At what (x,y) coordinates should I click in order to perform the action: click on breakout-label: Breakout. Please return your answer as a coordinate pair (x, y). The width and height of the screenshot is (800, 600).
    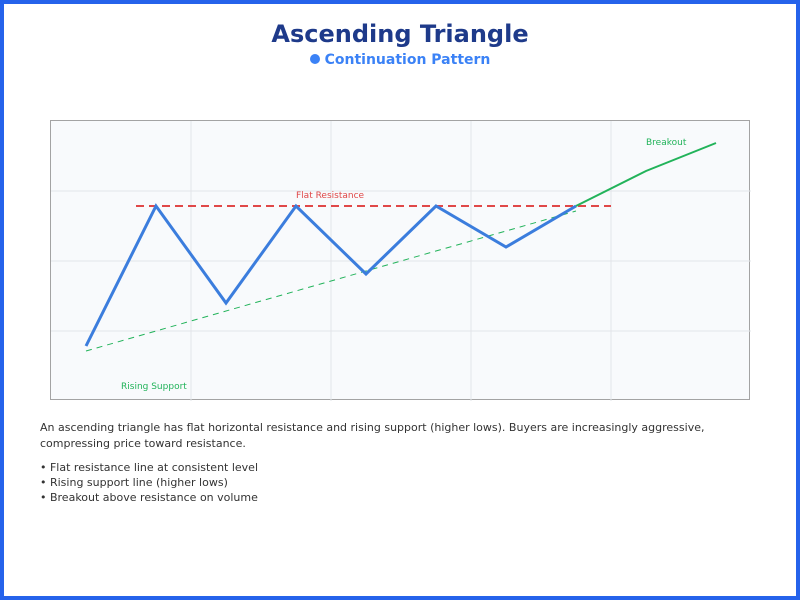
    Looking at the image, I should click on (666, 143).